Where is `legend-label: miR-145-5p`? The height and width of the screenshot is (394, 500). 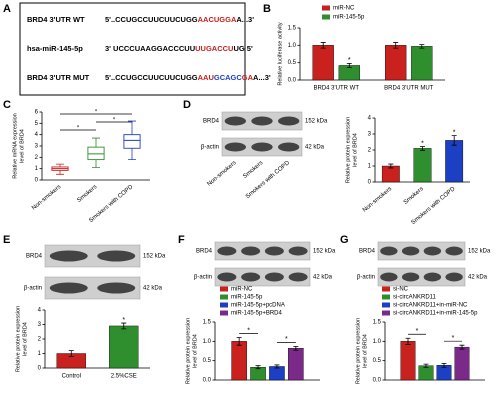 legend-label: miR-145-5p is located at coordinates (349, 18).